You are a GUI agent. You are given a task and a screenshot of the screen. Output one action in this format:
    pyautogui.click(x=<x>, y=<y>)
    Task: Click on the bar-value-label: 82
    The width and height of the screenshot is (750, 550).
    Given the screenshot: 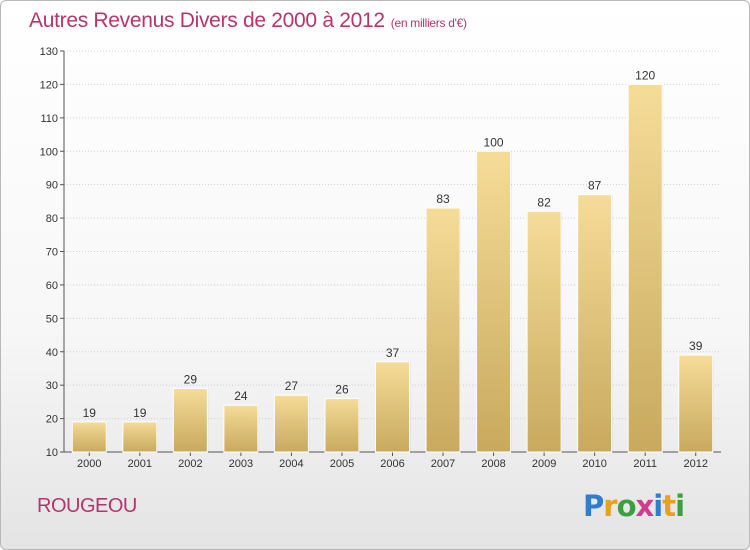 What is the action you would take?
    pyautogui.click(x=544, y=202)
    